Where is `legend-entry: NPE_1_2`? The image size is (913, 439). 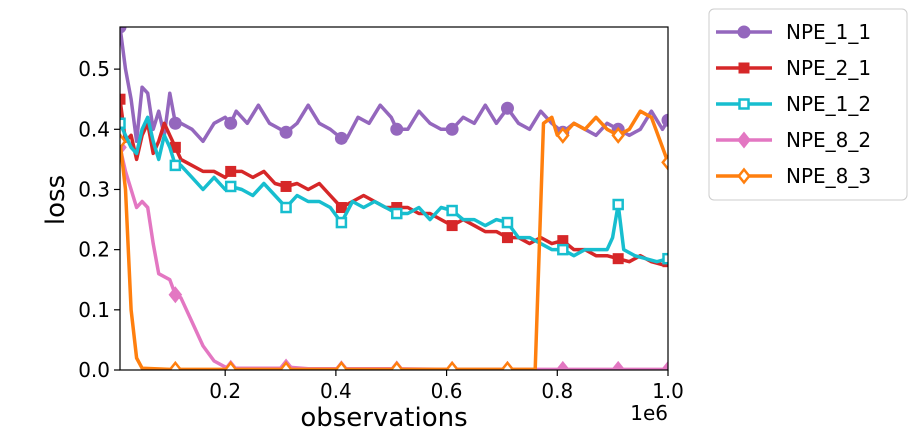 legend-entry: NPE_1_2 is located at coordinates (793, 104).